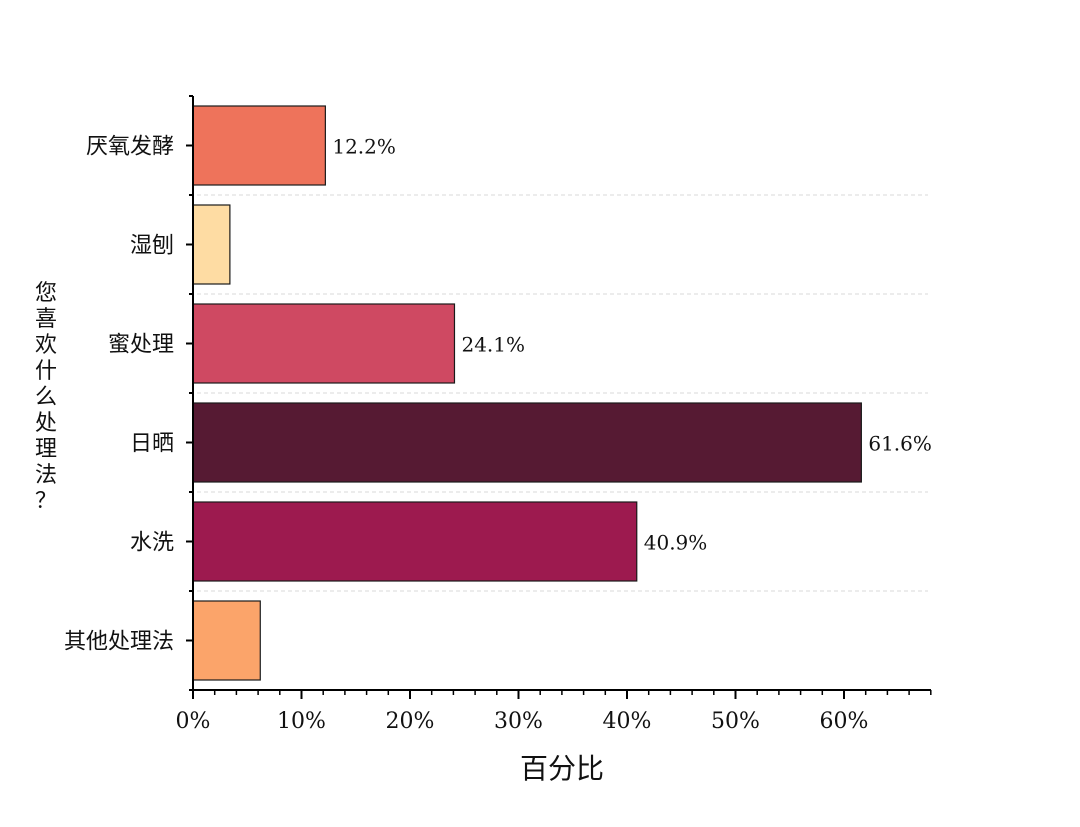 The height and width of the screenshot is (827, 1080). I want to click on category-label: 蜜处理, so click(141, 345).